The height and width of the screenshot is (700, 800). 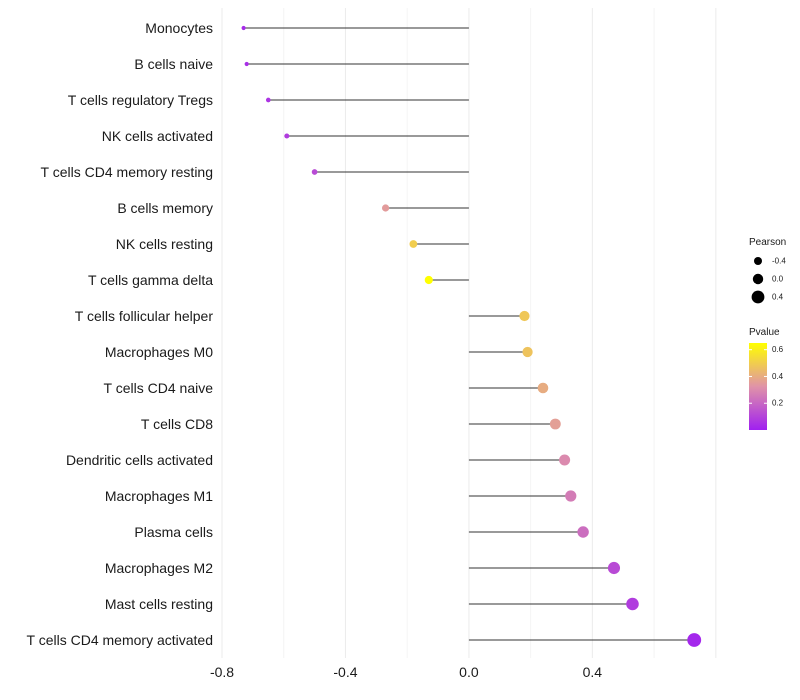 What do you see at coordinates (165, 208) in the screenshot?
I see `category-label: B cells memory` at bounding box center [165, 208].